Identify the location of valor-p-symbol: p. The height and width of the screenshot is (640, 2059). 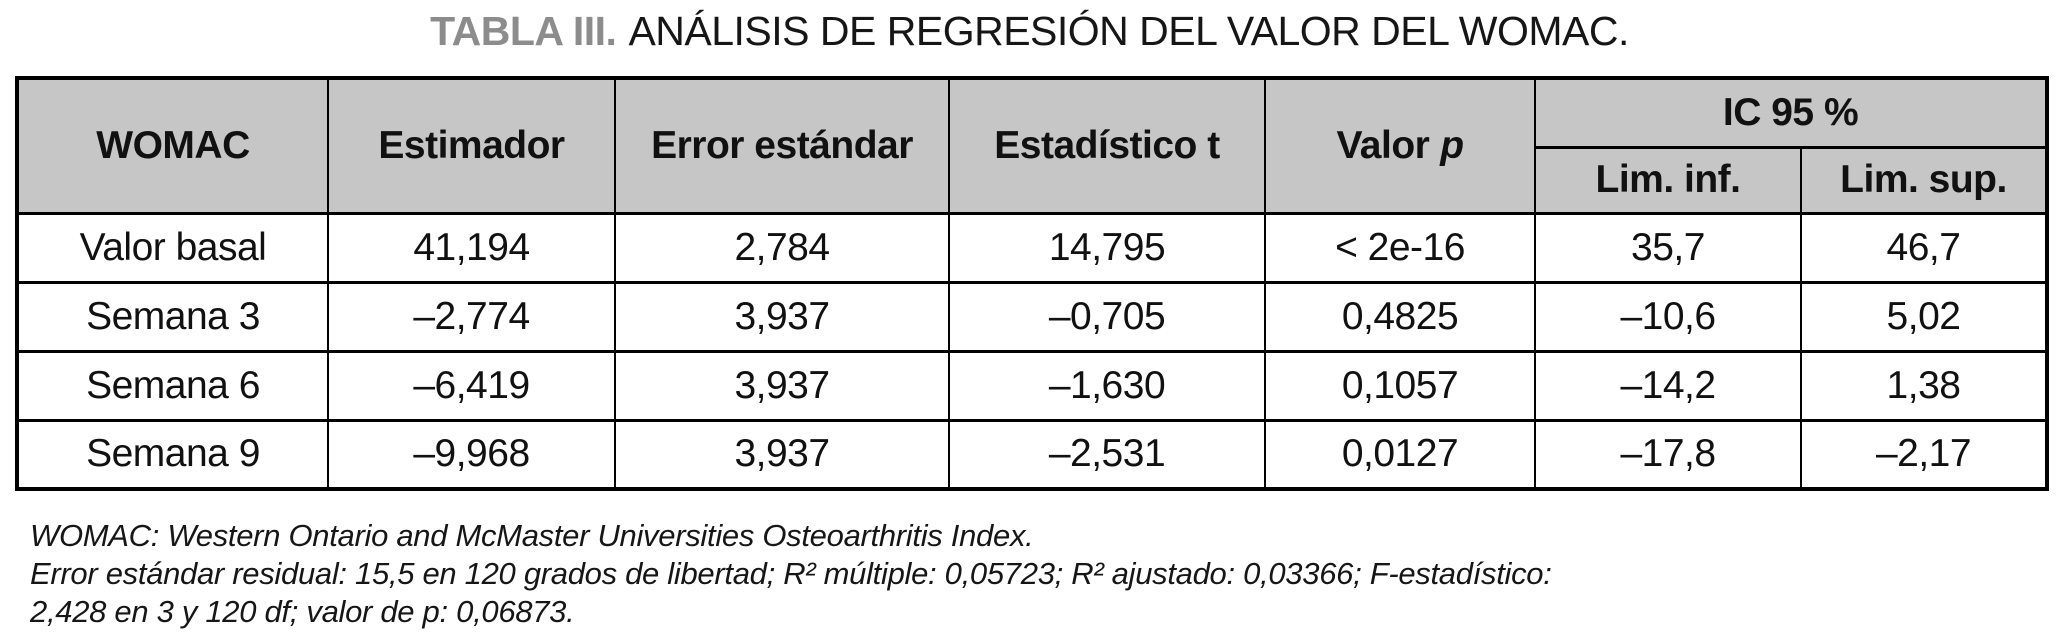
(1452, 145).